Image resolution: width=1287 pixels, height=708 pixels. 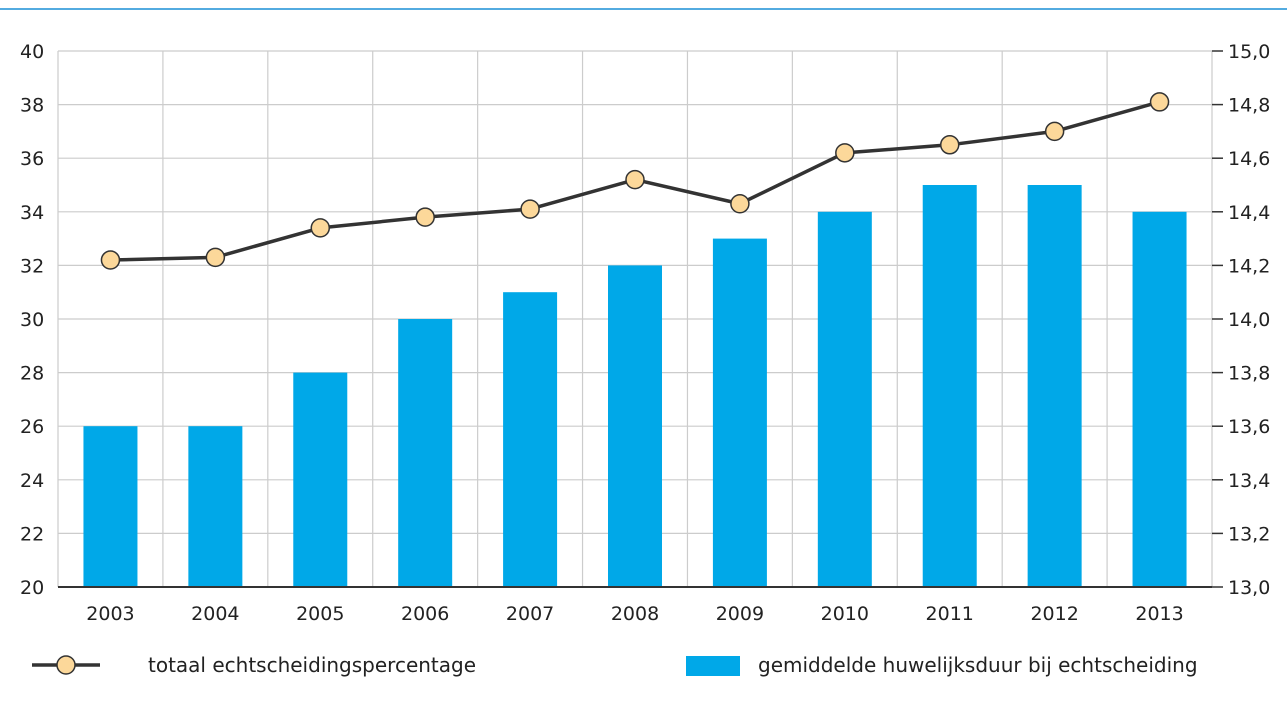 What do you see at coordinates (320, 614) in the screenshot?
I see `x-tick-label: 2005` at bounding box center [320, 614].